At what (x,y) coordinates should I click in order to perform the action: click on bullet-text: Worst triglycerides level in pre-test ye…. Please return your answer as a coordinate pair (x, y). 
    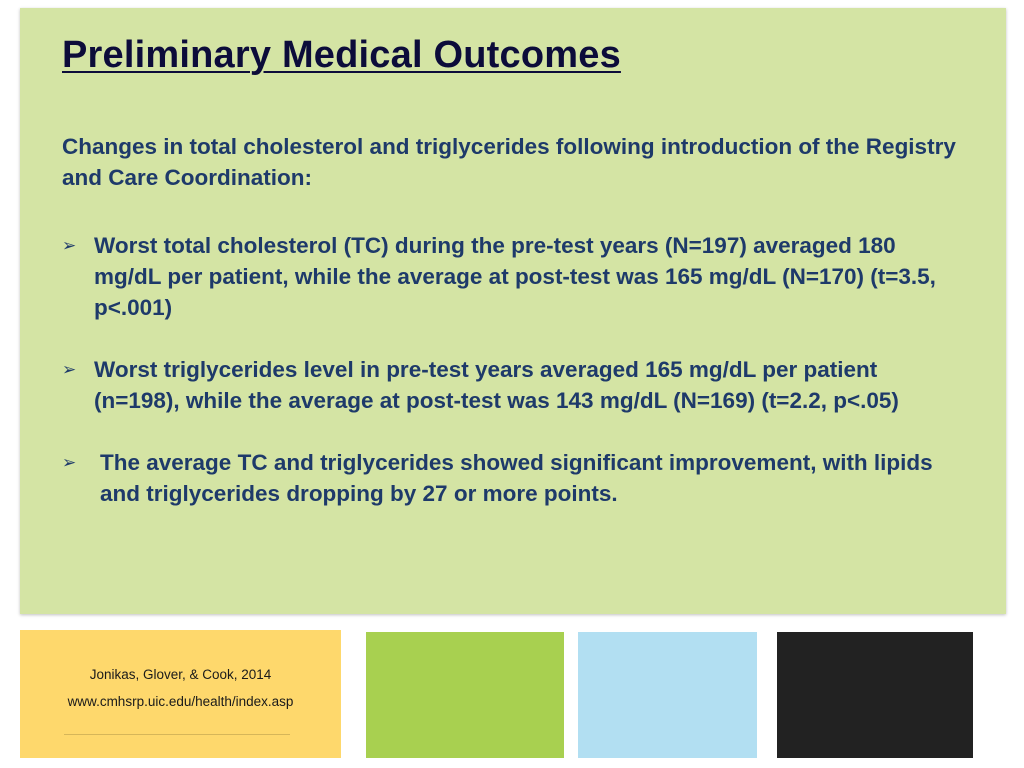
    Looking at the image, I should click on (496, 385).